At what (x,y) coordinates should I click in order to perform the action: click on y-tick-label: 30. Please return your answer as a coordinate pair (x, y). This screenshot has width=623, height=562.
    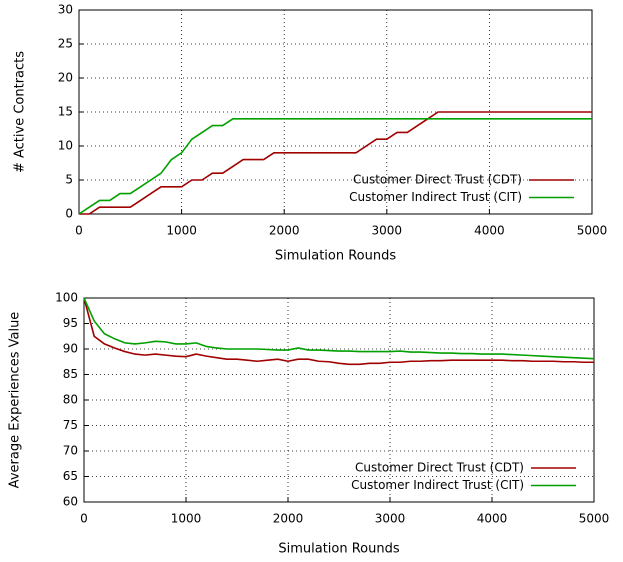
    Looking at the image, I should click on (65, 10).